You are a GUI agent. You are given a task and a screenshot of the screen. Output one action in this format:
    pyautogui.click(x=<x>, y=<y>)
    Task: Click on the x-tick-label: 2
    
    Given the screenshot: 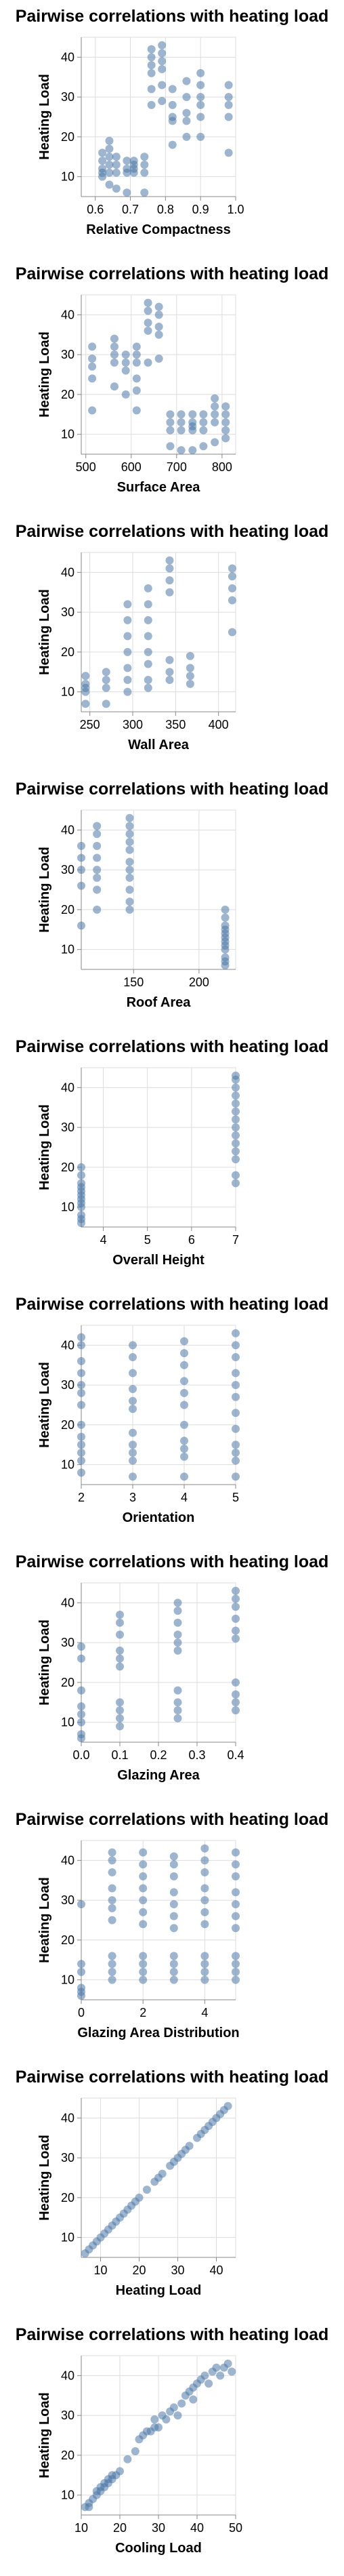 What is the action you would take?
    pyautogui.click(x=142, y=2012)
    